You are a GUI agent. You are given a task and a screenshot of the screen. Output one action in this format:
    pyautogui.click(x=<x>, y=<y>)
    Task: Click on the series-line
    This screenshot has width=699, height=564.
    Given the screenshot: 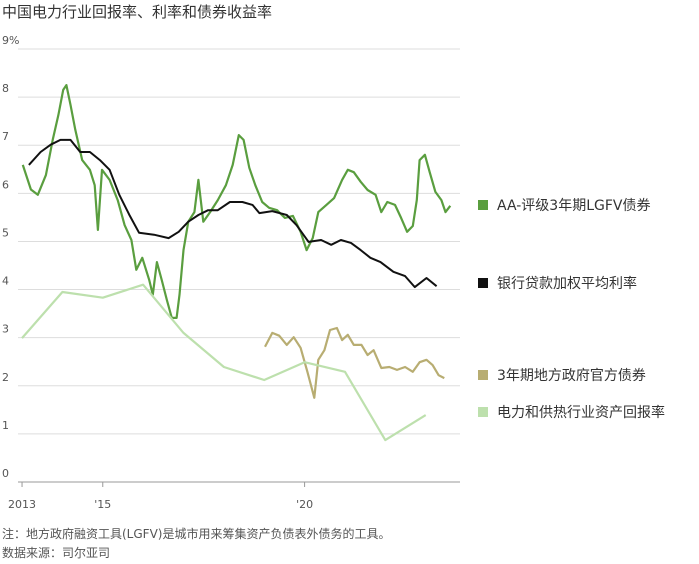 What is the action you would take?
    pyautogui.click(x=354, y=362)
    